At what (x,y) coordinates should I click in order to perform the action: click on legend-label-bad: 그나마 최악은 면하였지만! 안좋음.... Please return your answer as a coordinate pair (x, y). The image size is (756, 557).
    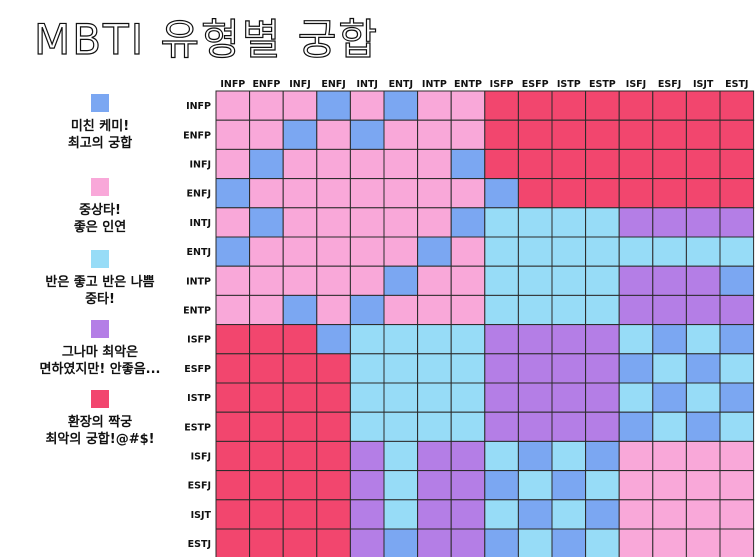
    Looking at the image, I should click on (100, 361).